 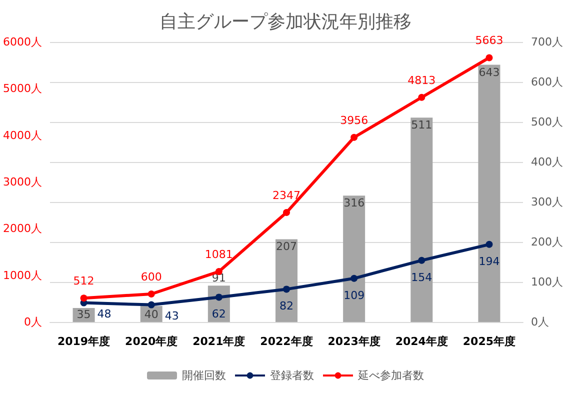 What do you see at coordinates (286, 195) in the screenshot?
I see `data-label: 2347` at bounding box center [286, 195].